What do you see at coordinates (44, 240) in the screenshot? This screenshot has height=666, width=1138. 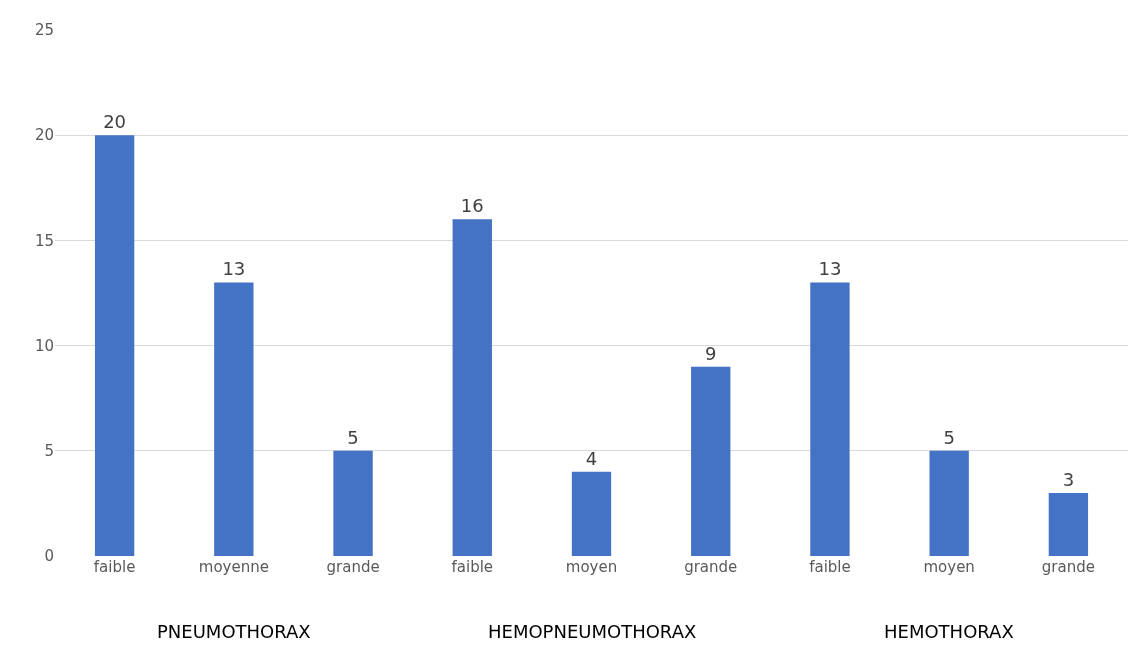 I see `y-tick-label: 15` at bounding box center [44, 240].